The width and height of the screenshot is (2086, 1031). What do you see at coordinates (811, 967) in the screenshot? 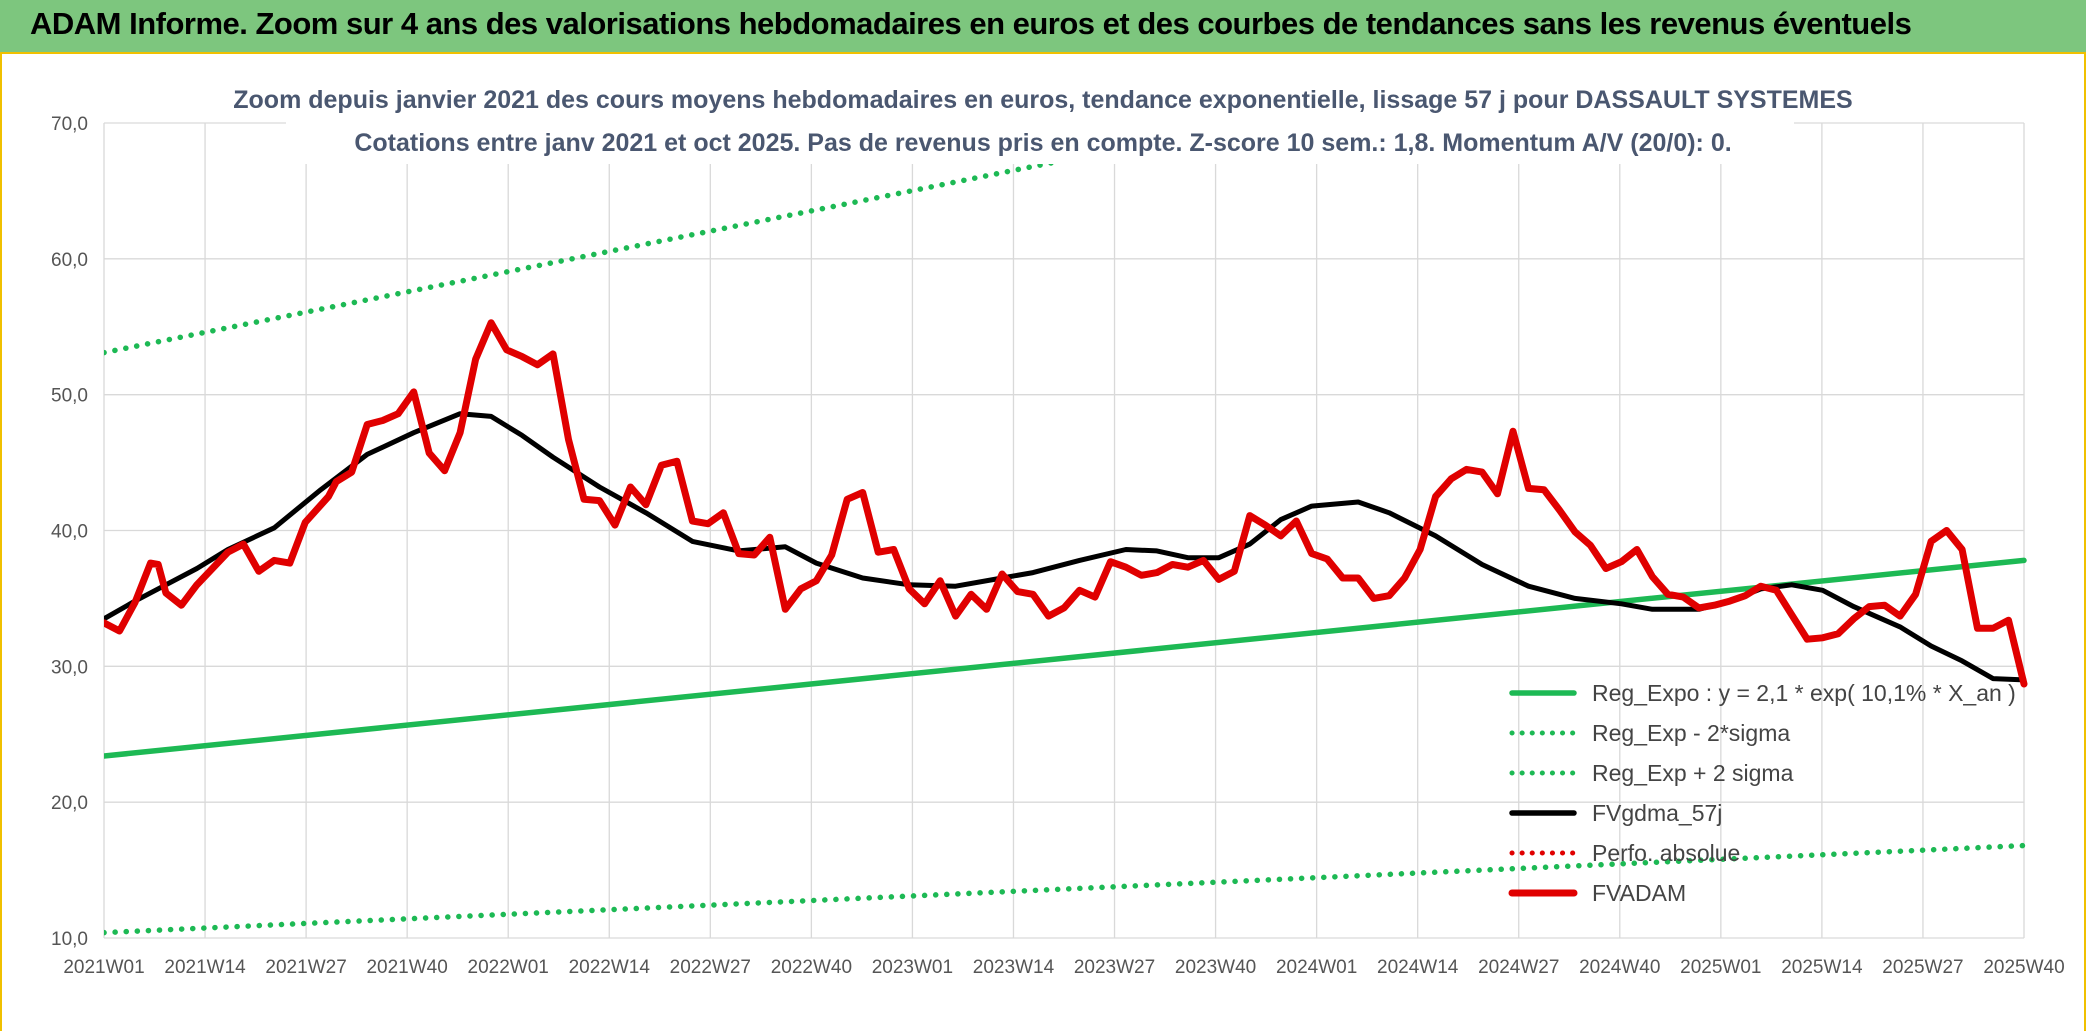
I see `x-tick-label: 2022W40` at bounding box center [811, 967].